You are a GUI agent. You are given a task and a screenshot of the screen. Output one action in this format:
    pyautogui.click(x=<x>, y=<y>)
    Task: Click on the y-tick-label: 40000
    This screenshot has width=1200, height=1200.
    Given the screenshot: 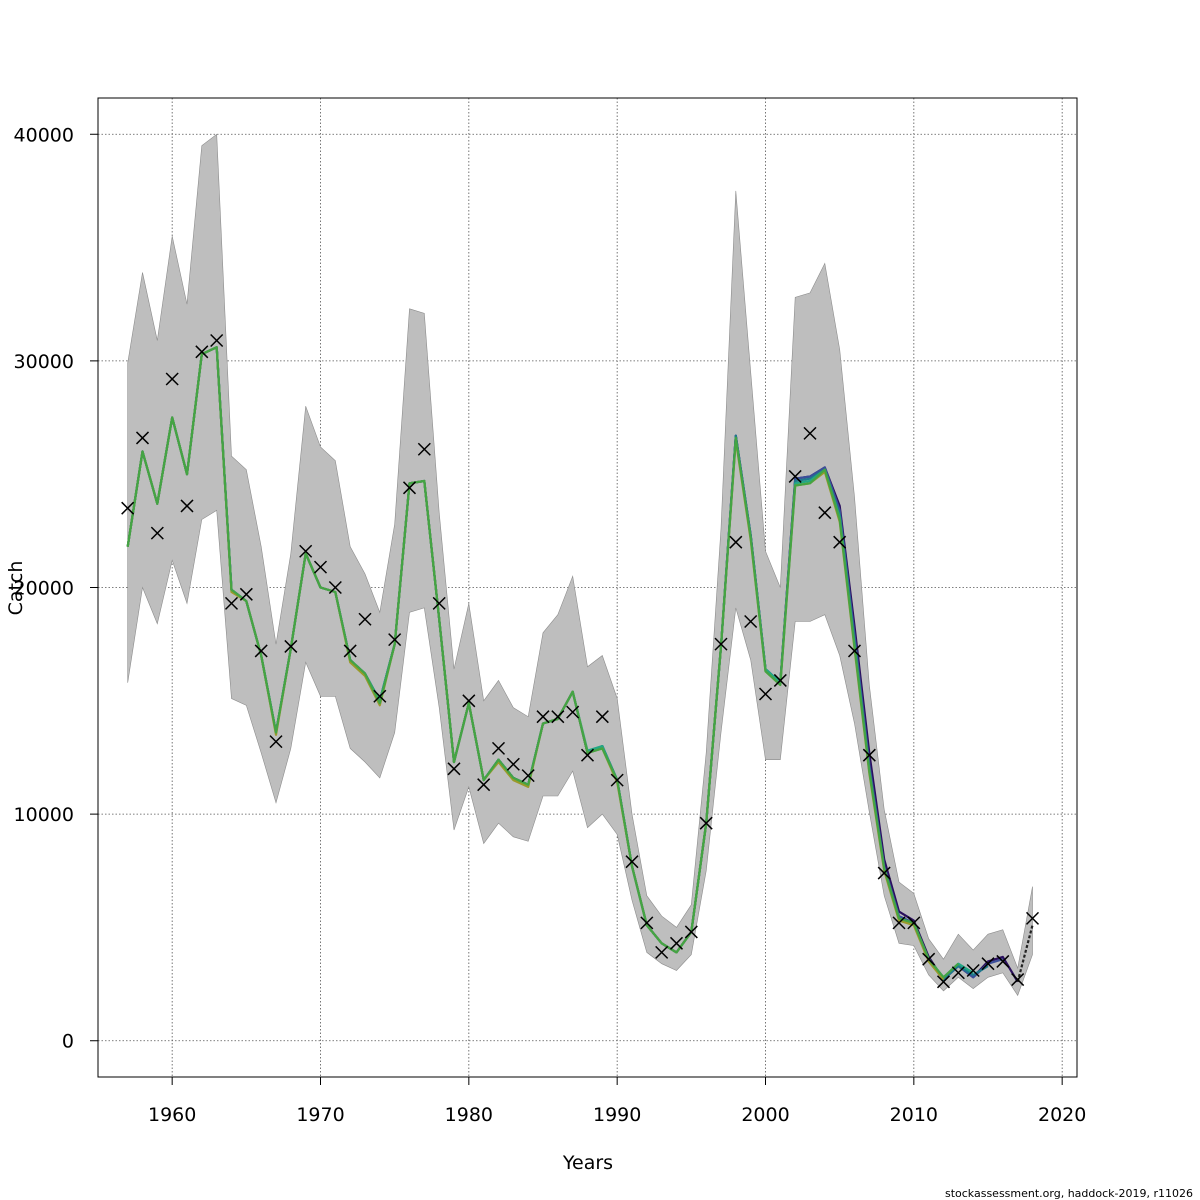 What is the action you would take?
    pyautogui.click(x=44, y=135)
    